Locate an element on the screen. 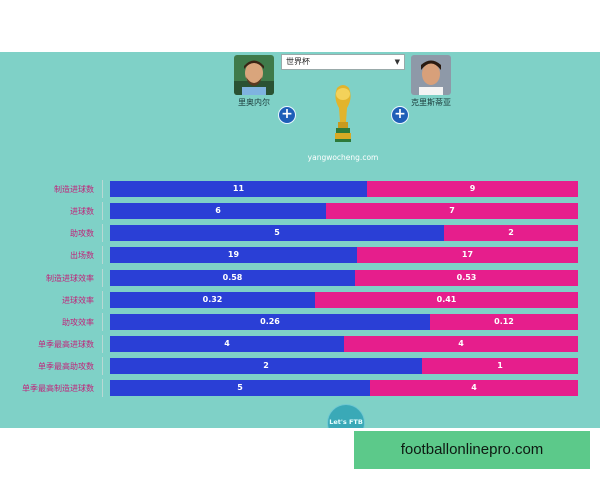 The height and width of the screenshot is (480, 600). stat-value-left: 19 is located at coordinates (233, 255).